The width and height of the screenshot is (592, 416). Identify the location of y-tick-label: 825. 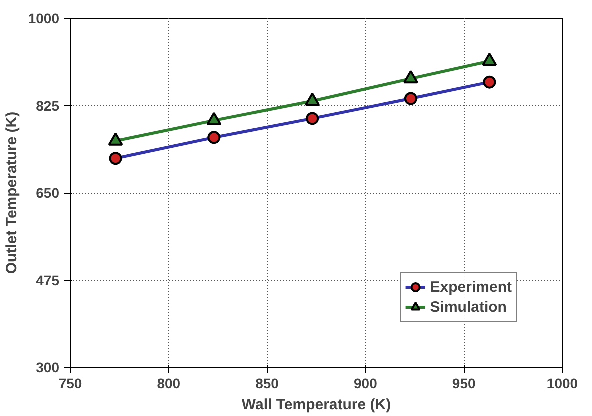
(48, 106).